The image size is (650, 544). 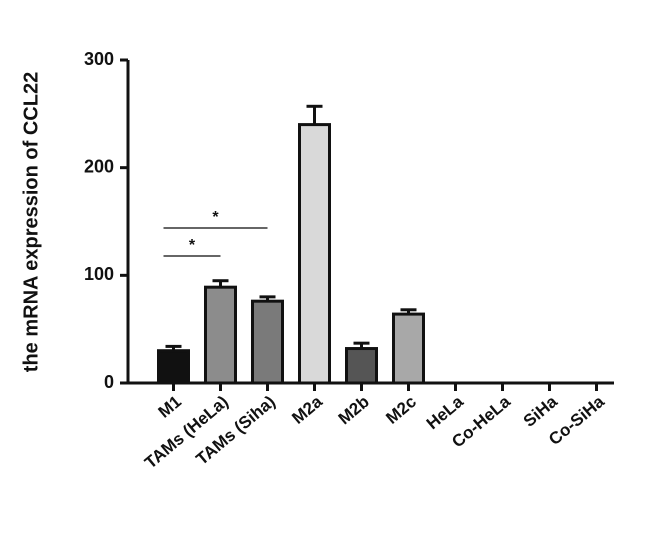 What do you see at coordinates (99, 59) in the screenshot?
I see `y-tick-label: 300` at bounding box center [99, 59].